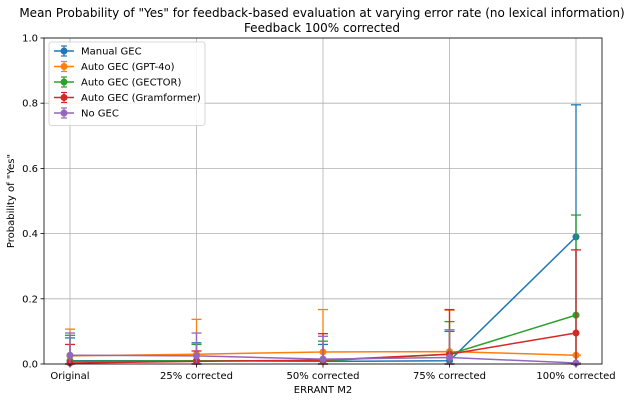 Image resolution: width=634 pixels, height=402 pixels. What do you see at coordinates (575, 376) in the screenshot?
I see `x-tick-label: 100% corrected` at bounding box center [575, 376].